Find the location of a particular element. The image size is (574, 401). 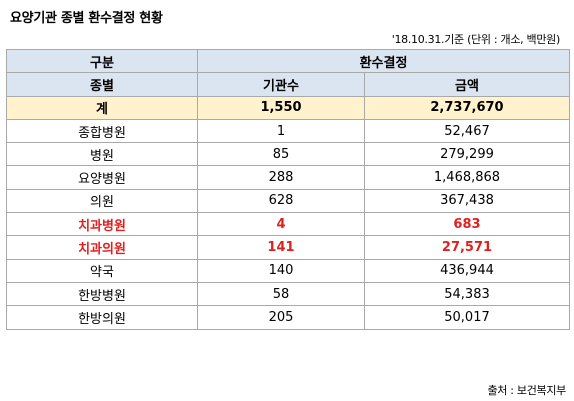

row-amount: 50,017 is located at coordinates (467, 317).